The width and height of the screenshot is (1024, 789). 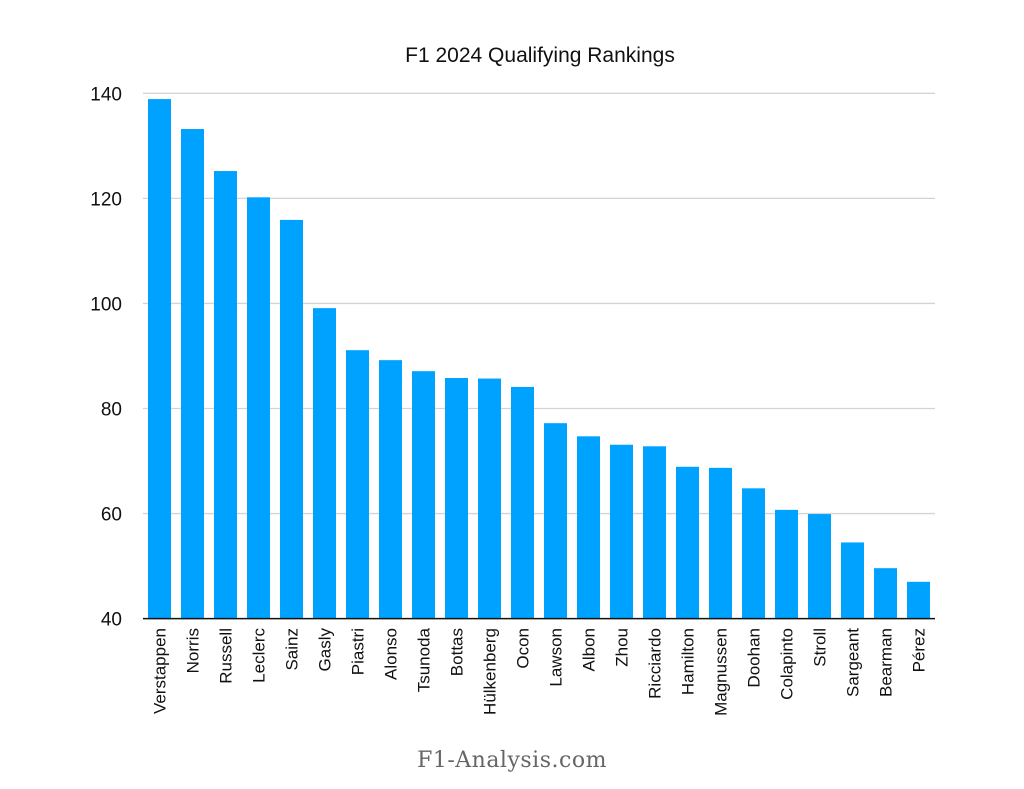 I want to click on x-tick-label: Norris, so click(x=193, y=650).